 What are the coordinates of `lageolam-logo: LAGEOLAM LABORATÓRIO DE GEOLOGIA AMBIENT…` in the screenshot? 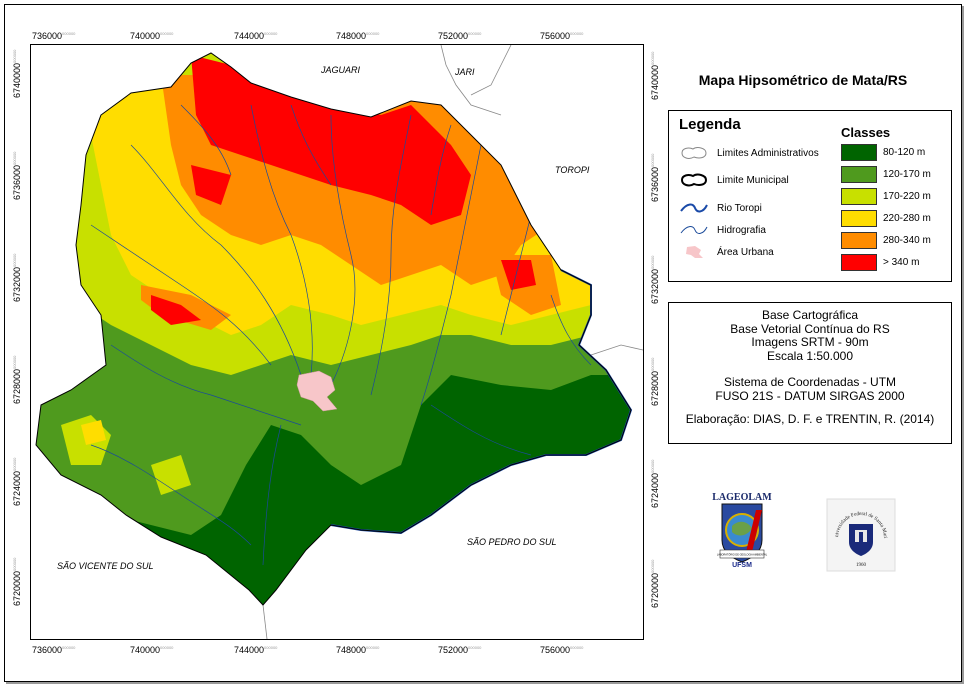 It's located at (742, 530).